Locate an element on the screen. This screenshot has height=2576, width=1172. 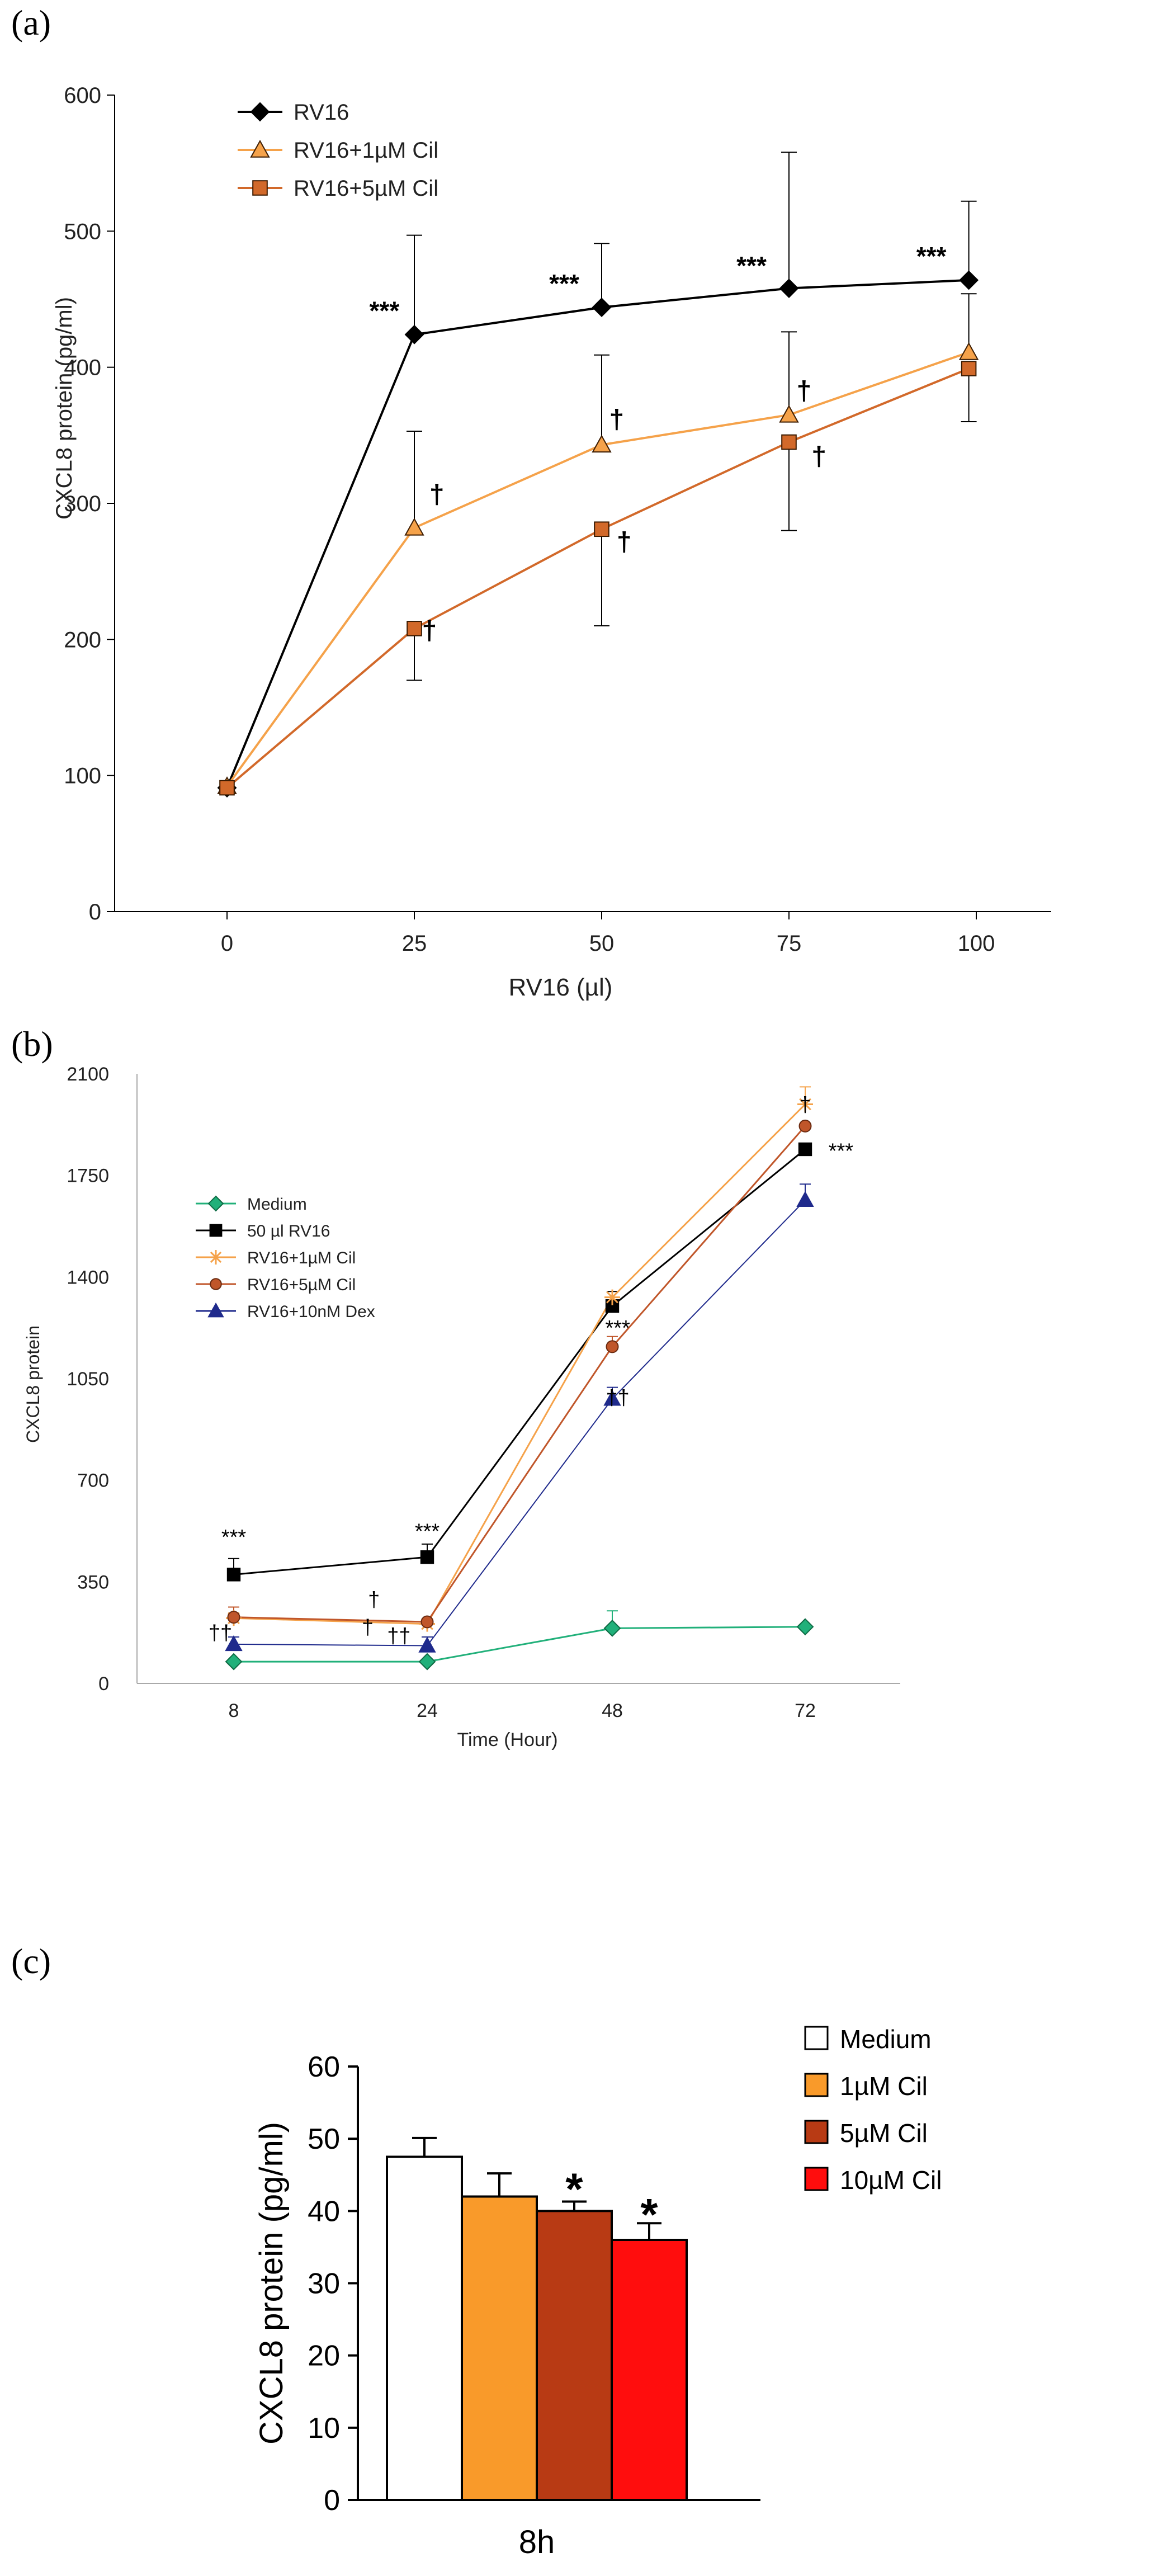
x-axis-label: Time (Hour) is located at coordinates (507, 1740).